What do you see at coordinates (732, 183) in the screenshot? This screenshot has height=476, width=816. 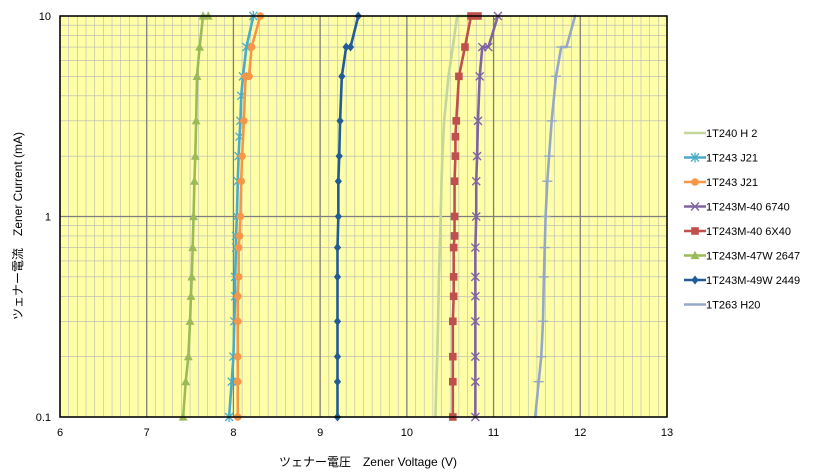 I see `legend-label: 1T243 J21` at bounding box center [732, 183].